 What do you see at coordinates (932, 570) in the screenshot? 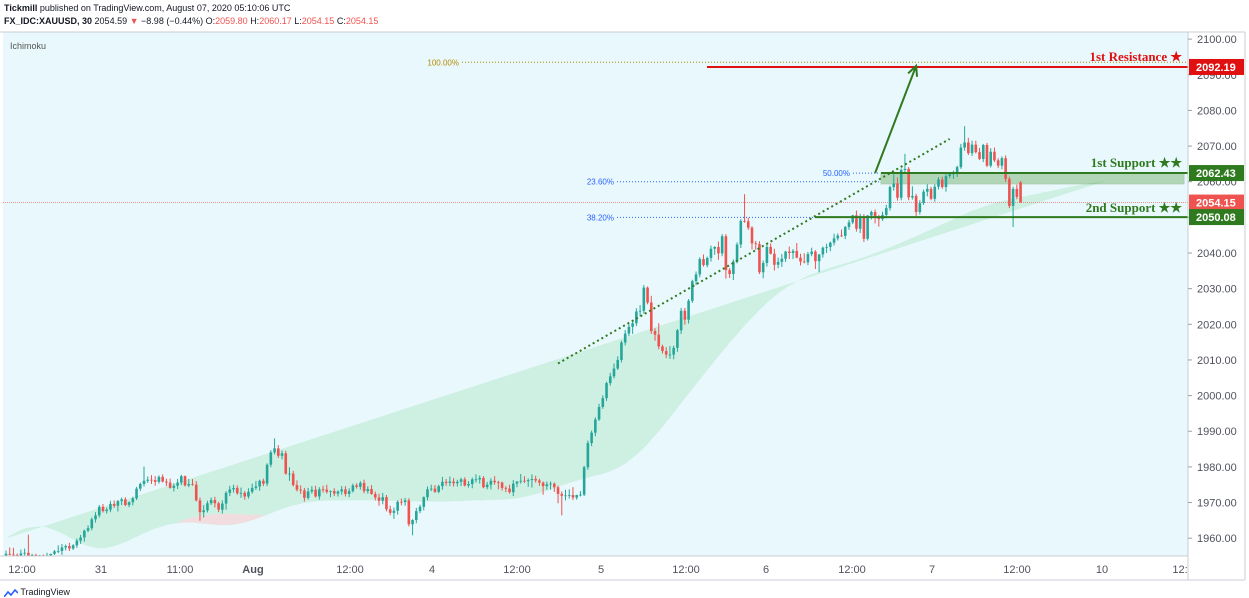
I see `x-tick-label: 7` at bounding box center [932, 570].